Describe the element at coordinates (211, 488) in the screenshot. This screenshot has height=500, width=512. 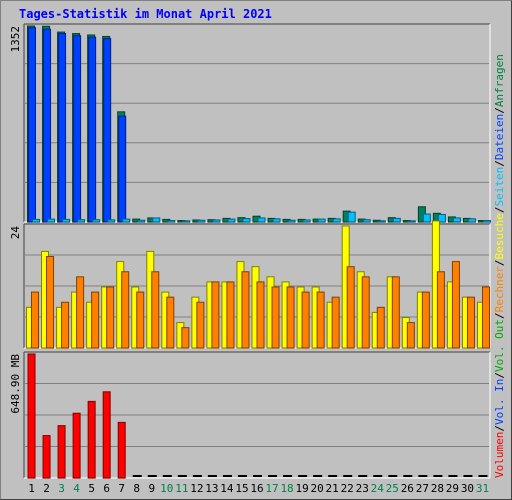
I see `x-tick-label-day-13: 13` at that location.